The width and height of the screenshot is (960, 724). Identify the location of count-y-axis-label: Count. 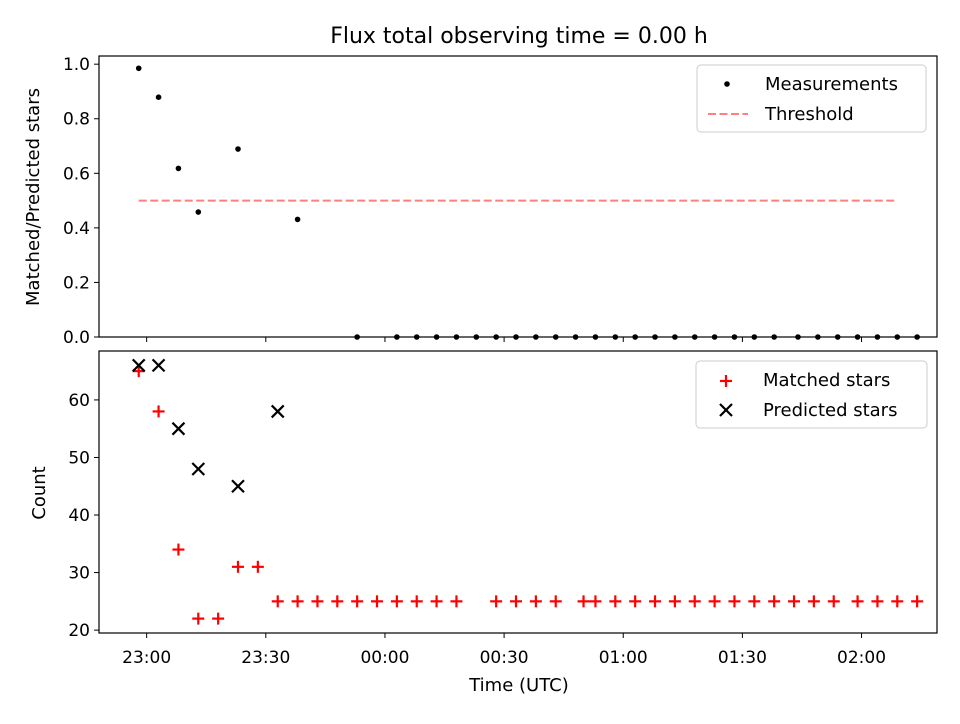
(39, 492).